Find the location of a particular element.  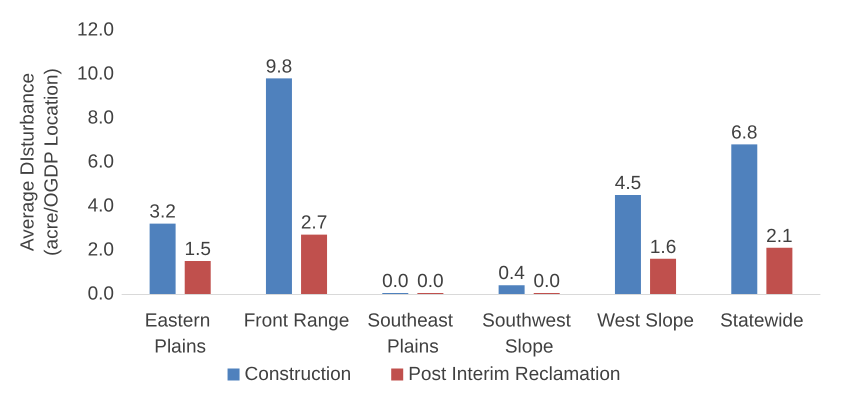

legend-label: Construction is located at coordinates (298, 374).